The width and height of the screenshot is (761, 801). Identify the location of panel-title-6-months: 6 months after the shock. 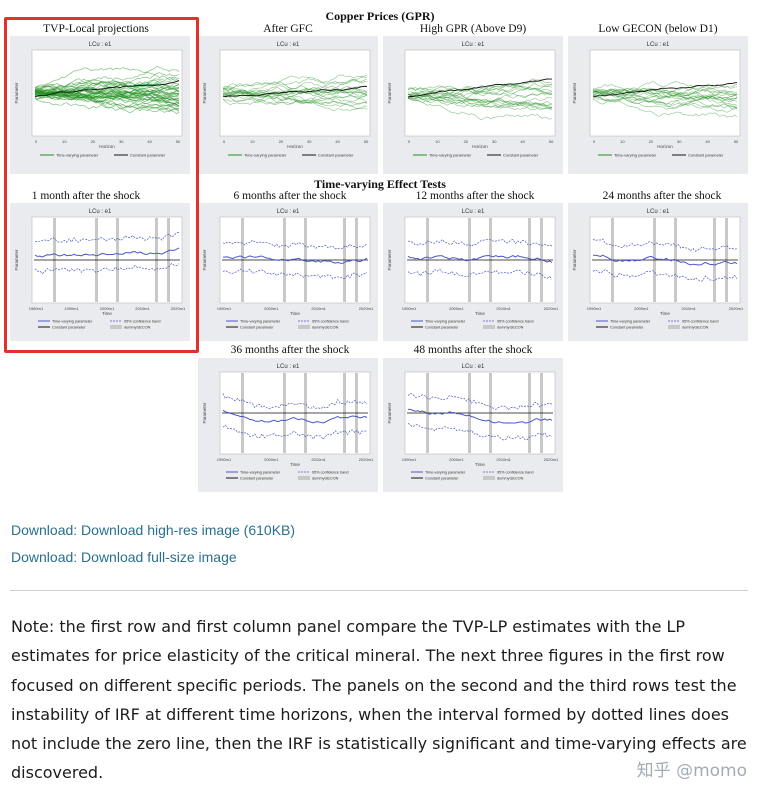
(290, 196).